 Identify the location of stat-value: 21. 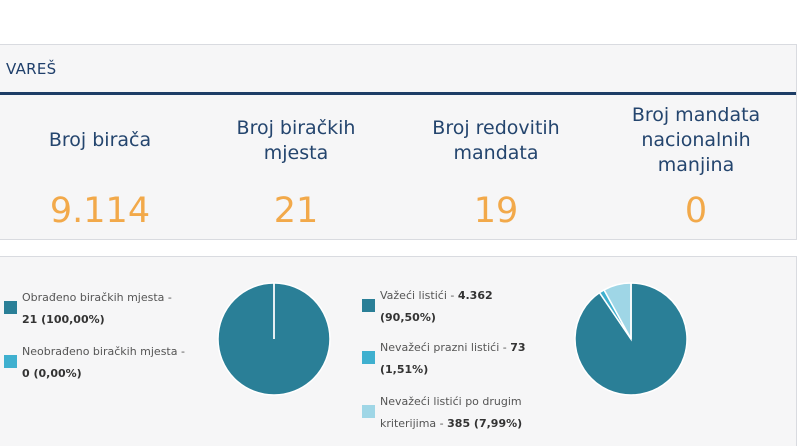
(296, 211).